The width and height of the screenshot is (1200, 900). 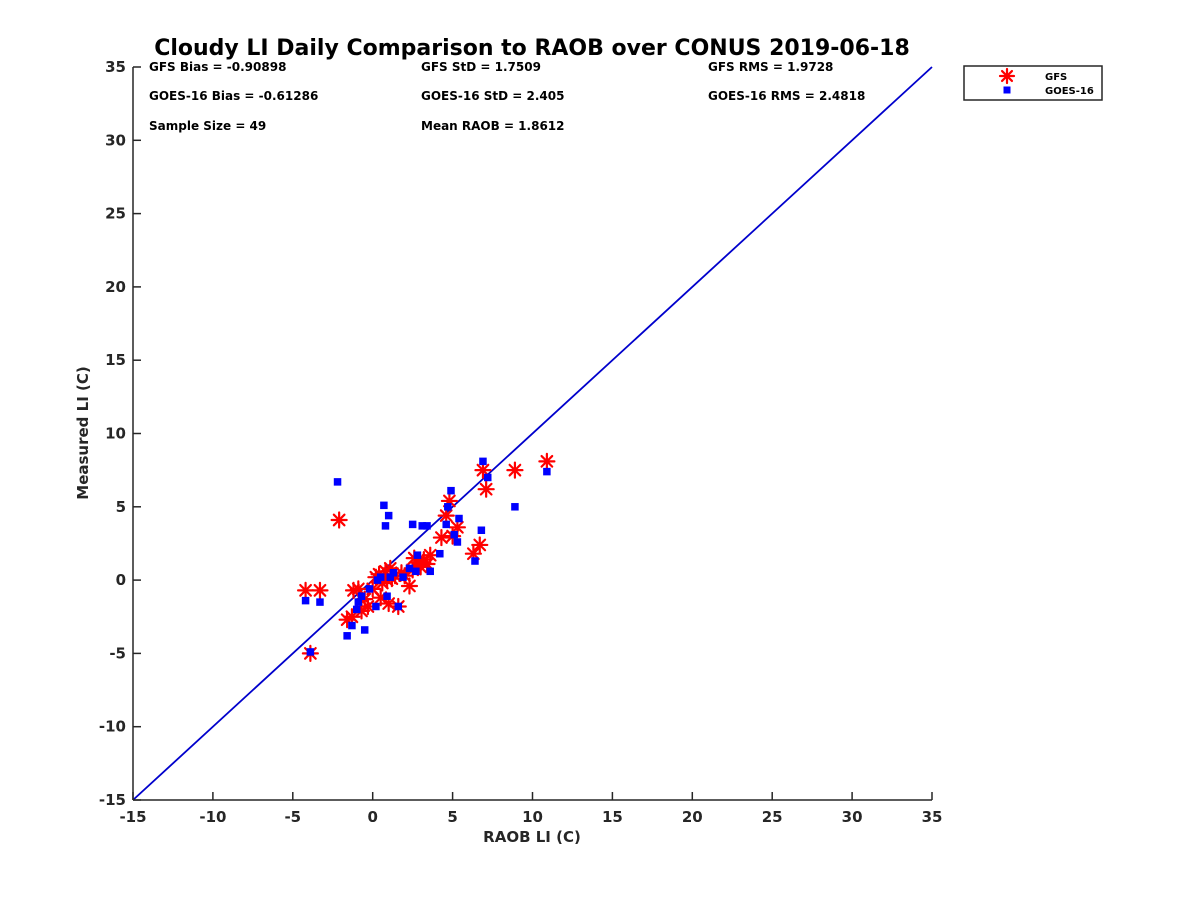 What do you see at coordinates (115, 214) in the screenshot?
I see `y-tick-label: 25` at bounding box center [115, 214].